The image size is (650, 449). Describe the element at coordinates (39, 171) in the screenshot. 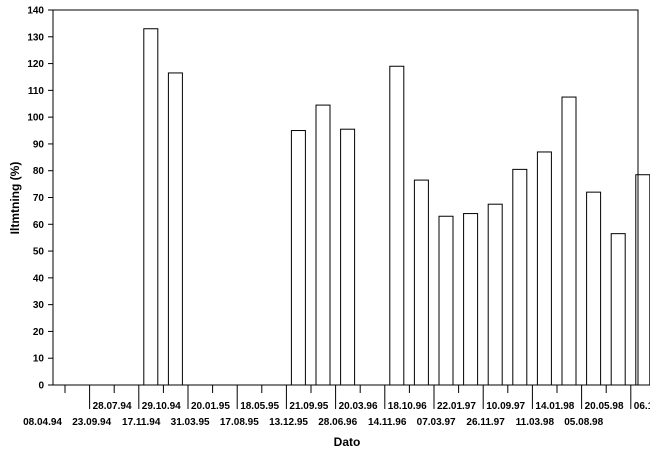

I see `y-tick-label: 80` at that location.